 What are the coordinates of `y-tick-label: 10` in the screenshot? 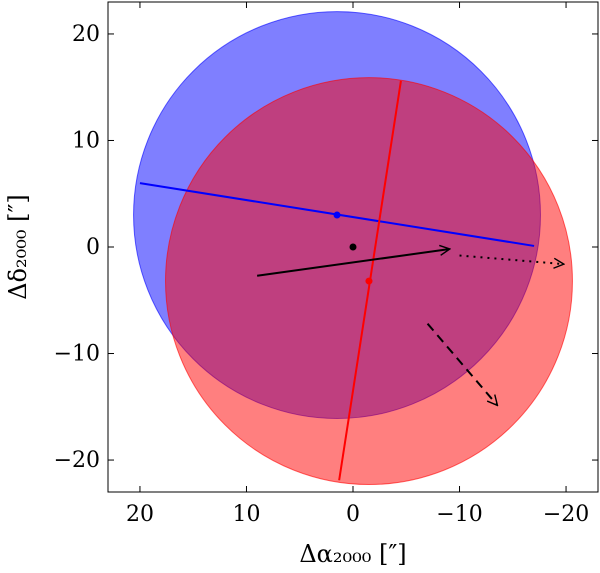 It's located at (86, 140).